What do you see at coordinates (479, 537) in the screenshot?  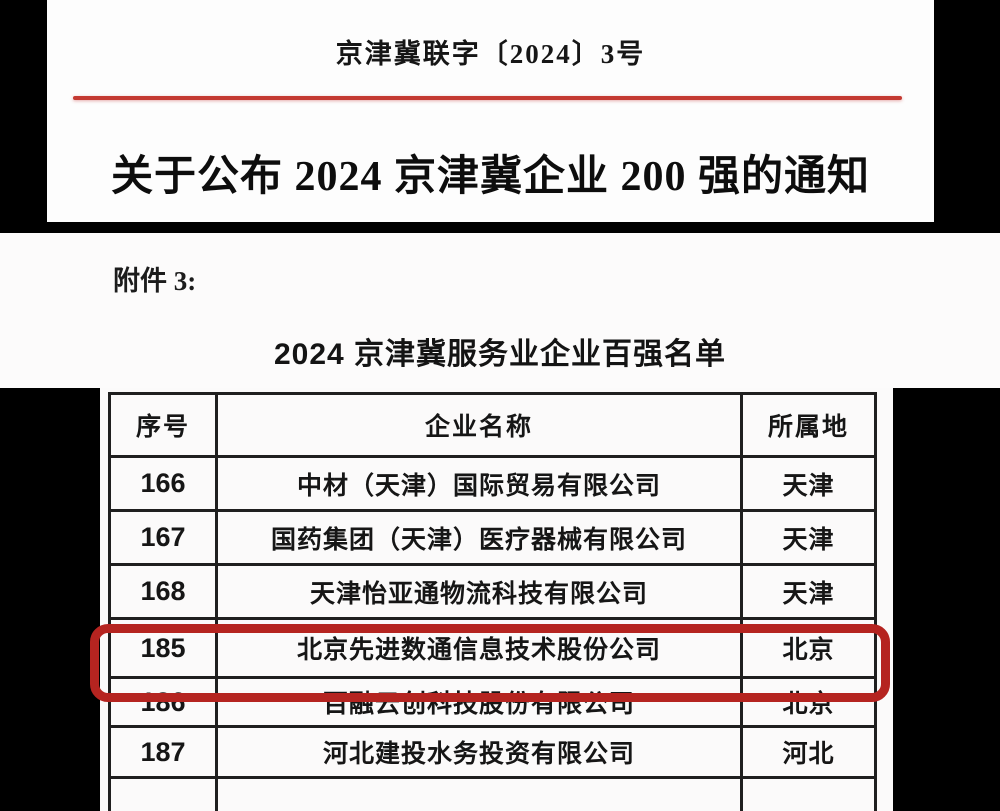 I see `cell-company: 国药集团（天津）医疗器械有限公司` at bounding box center [479, 537].